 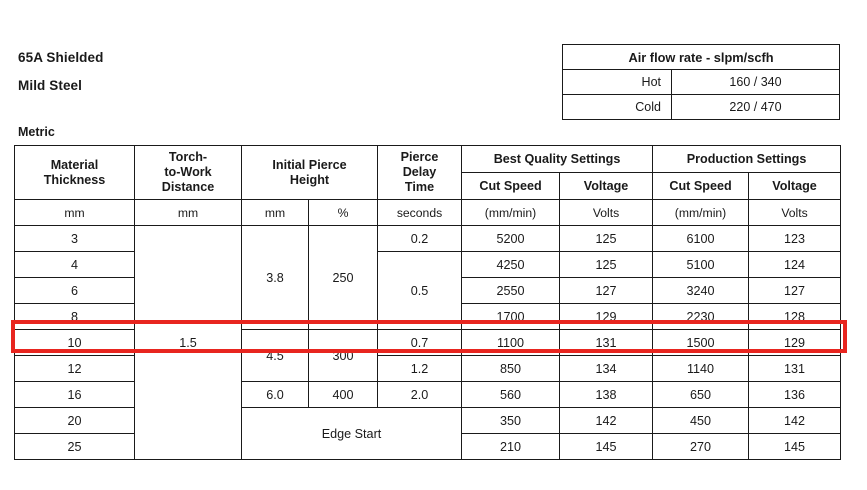 What do you see at coordinates (795, 342) in the screenshot?
I see `cell-production-voltage: 129` at bounding box center [795, 342].